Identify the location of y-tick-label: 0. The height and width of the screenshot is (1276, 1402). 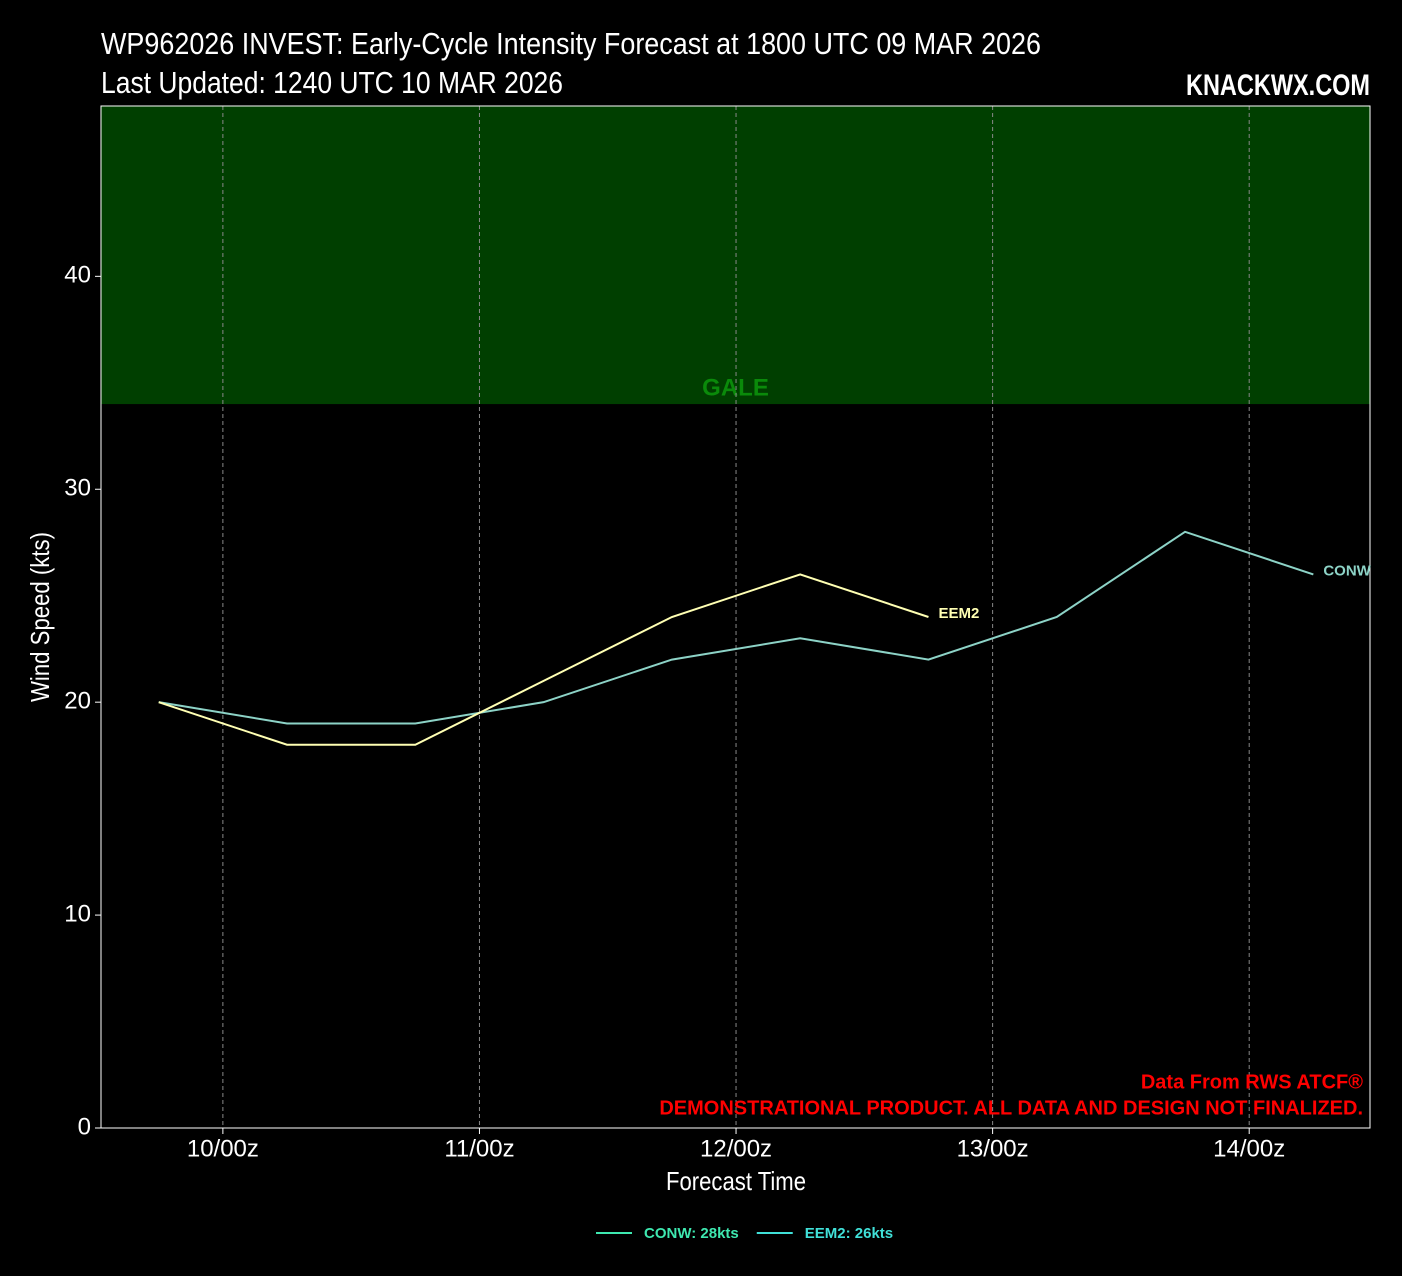
(84, 1126).